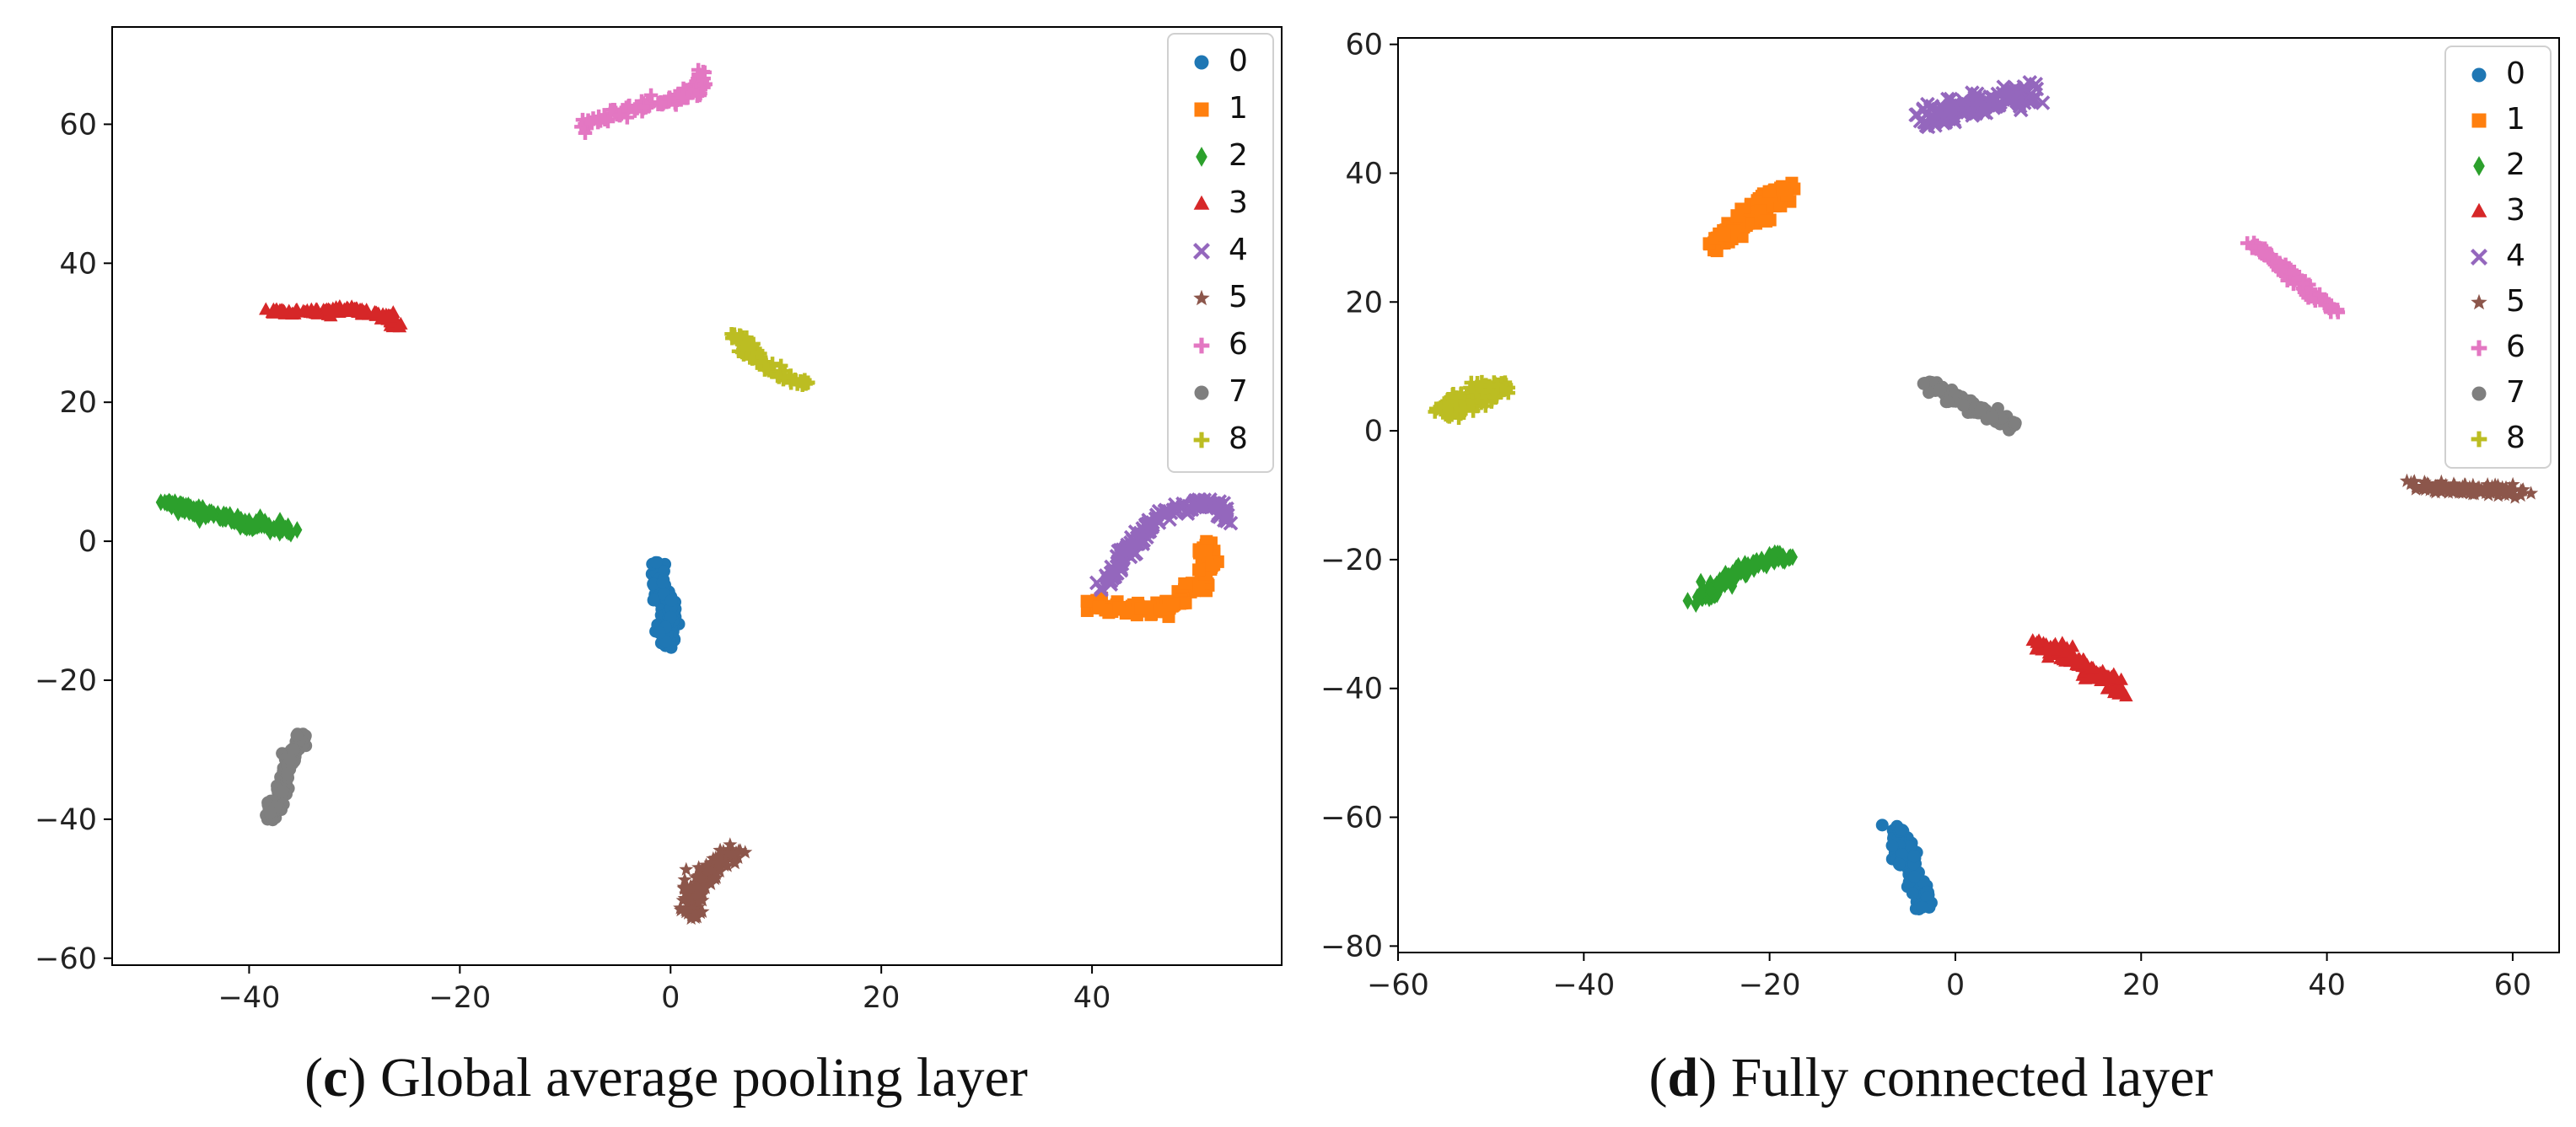 This screenshot has height=1127, width=2576. Describe the element at coordinates (1238, 438) in the screenshot. I see `panel-c-legend-label-8: 8` at that location.